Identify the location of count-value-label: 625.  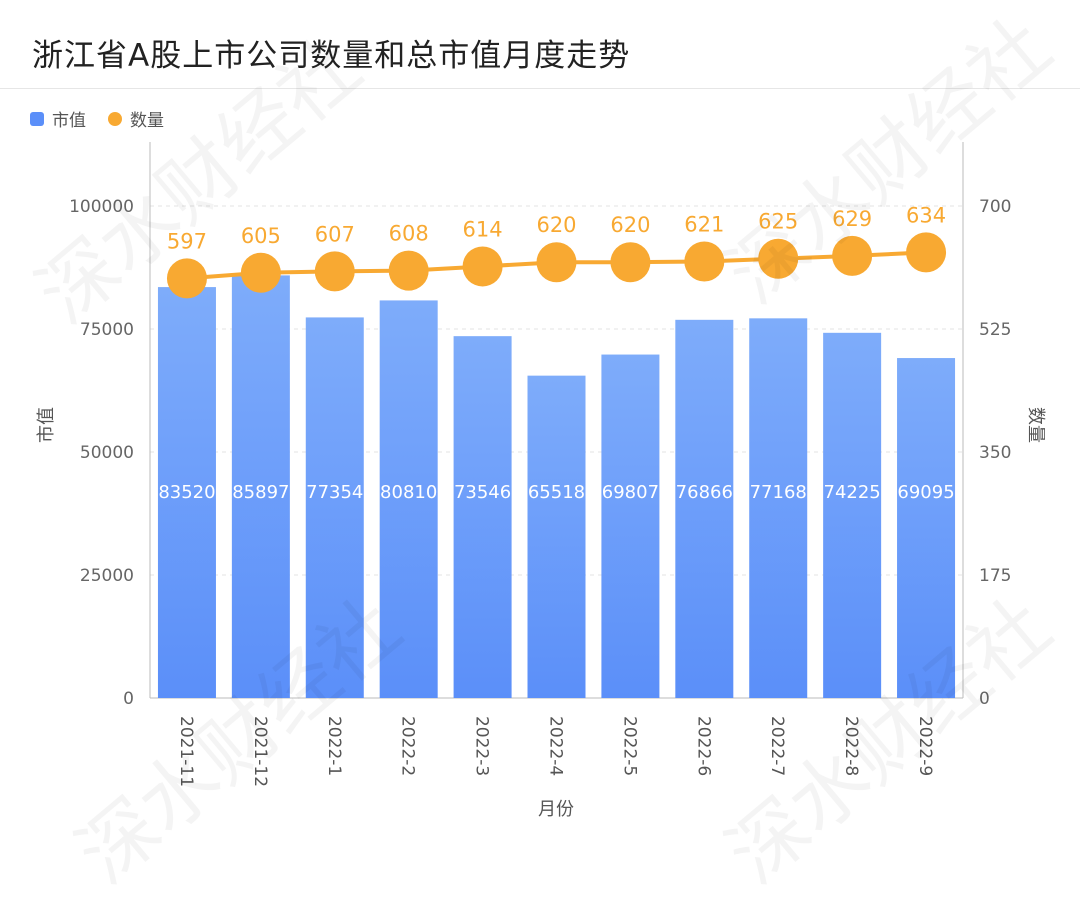
(778, 222).